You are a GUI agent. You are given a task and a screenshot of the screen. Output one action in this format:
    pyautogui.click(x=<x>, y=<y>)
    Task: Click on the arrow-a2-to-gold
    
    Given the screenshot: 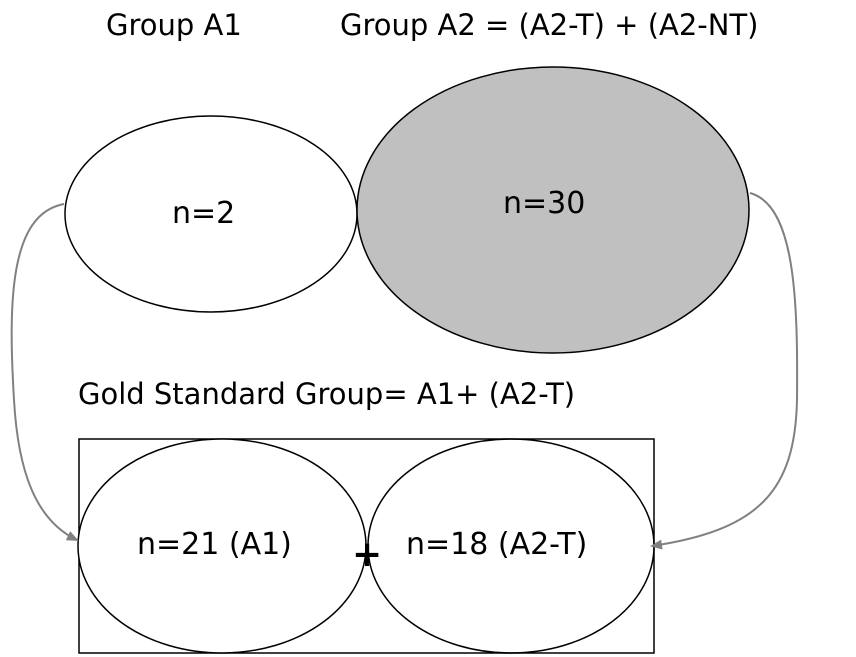 What is the action you would take?
    pyautogui.click(x=724, y=371)
    